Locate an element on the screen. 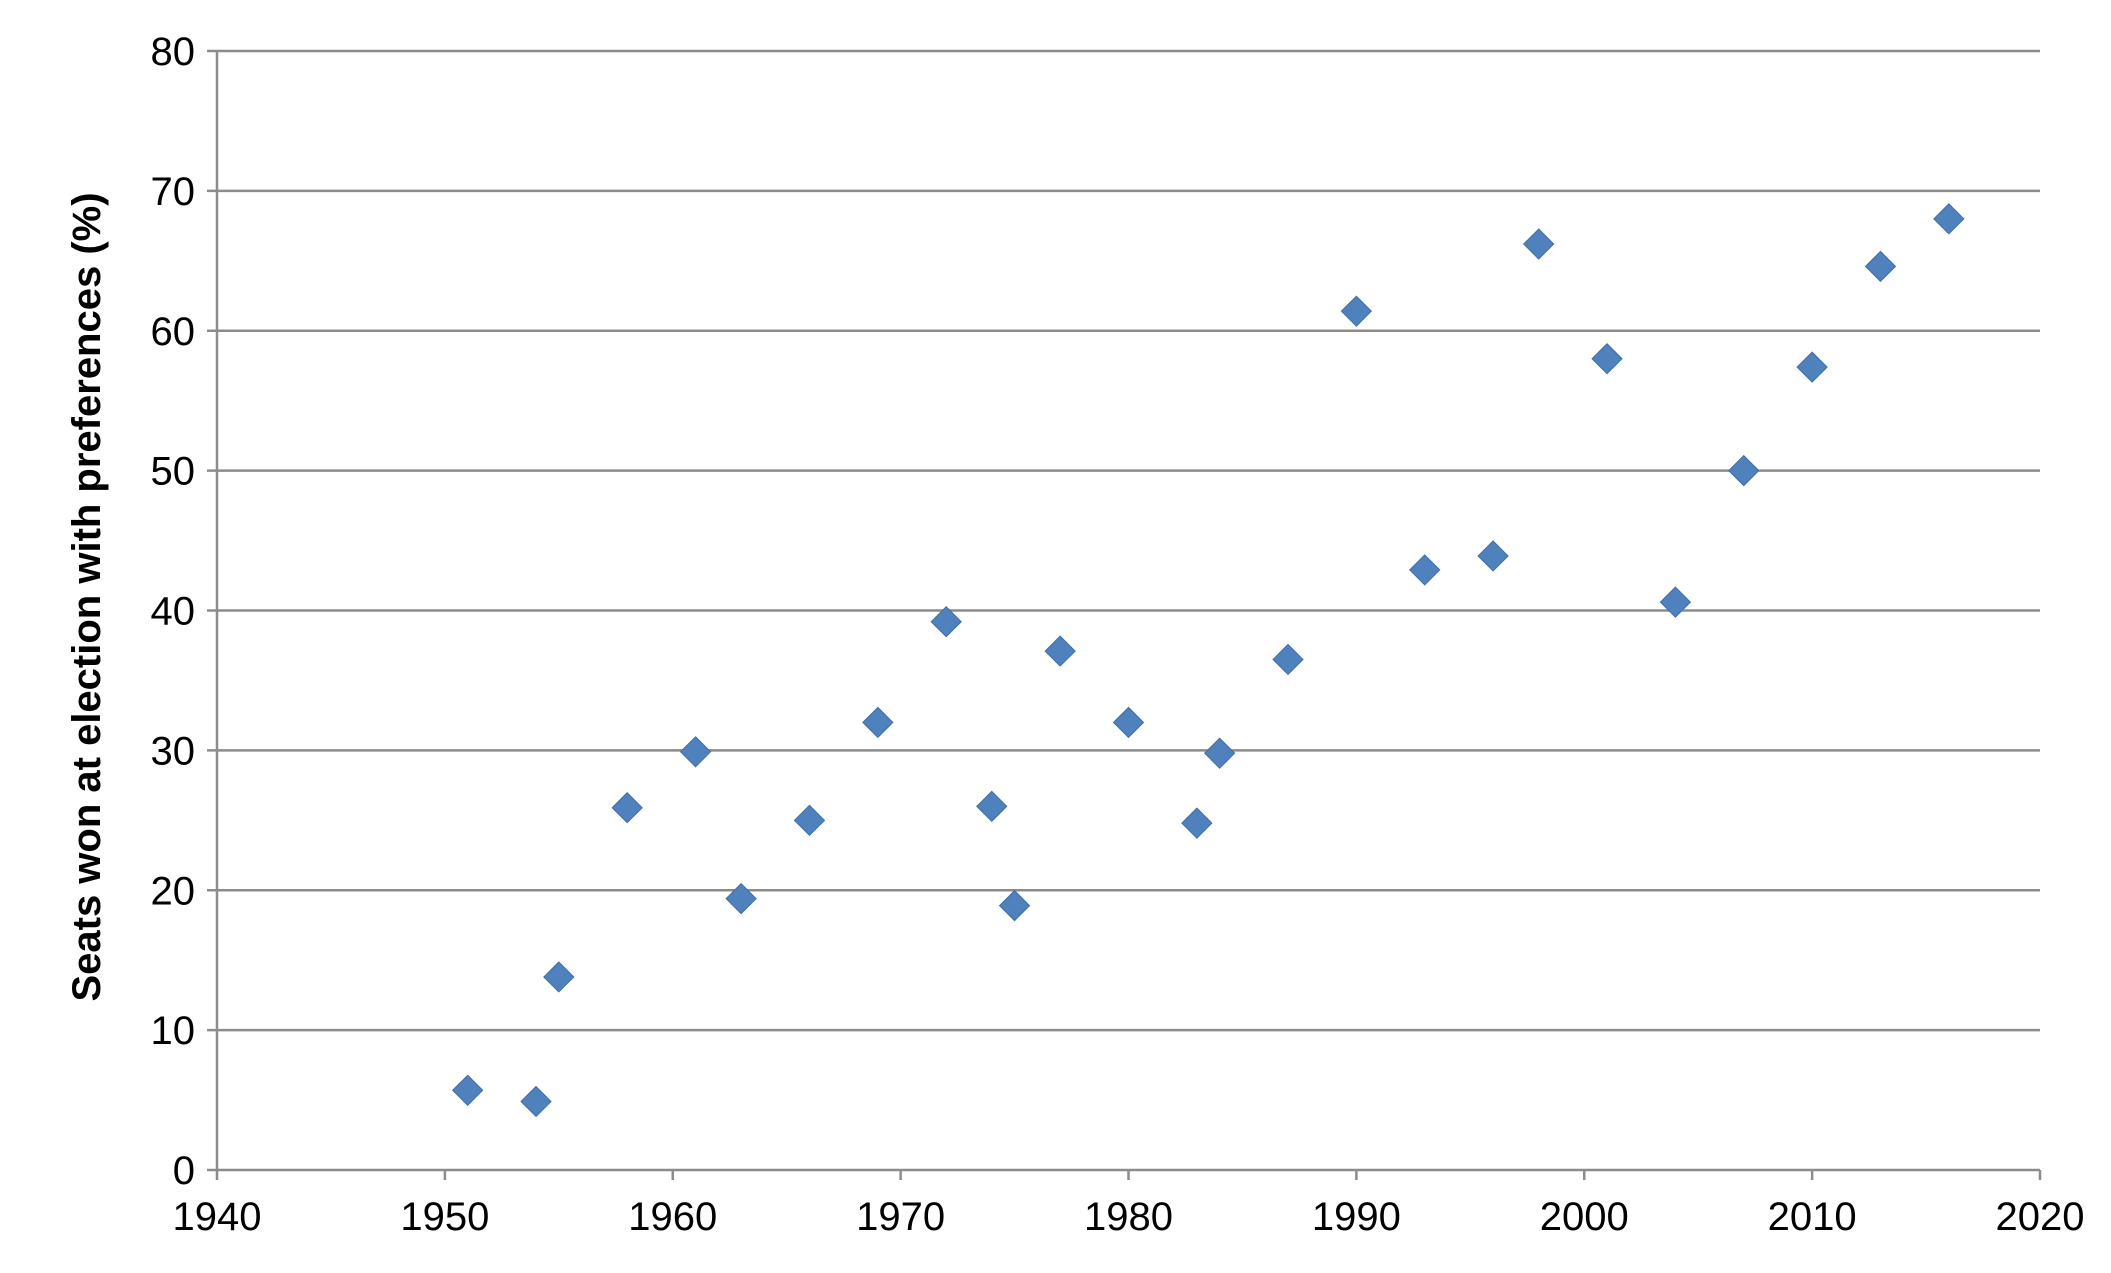 The image size is (2111, 1273). x-tick-label-1980: 1980 is located at coordinates (1128, 1217).